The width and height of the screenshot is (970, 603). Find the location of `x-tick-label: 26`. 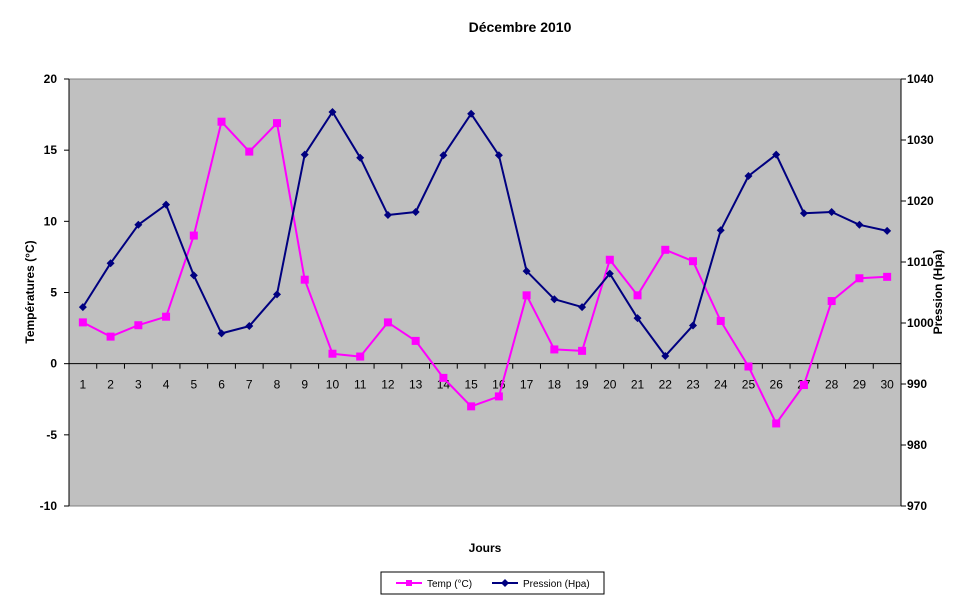

x-tick-label: 26 is located at coordinates (777, 385).